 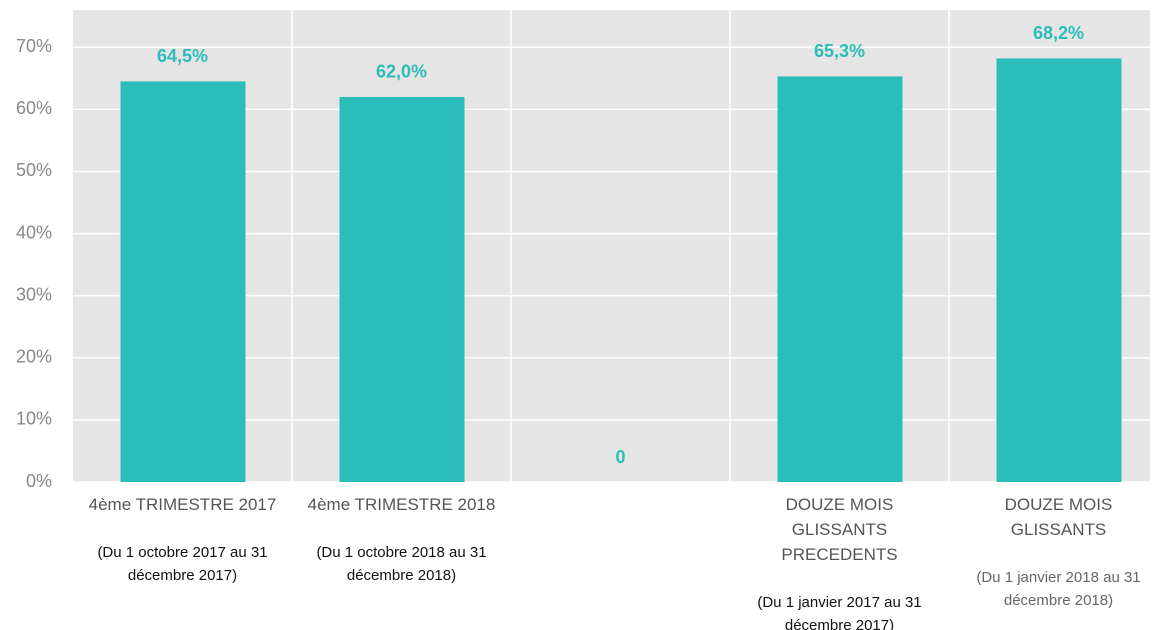 I want to click on value-label: 68,2%, so click(x=1058, y=33).